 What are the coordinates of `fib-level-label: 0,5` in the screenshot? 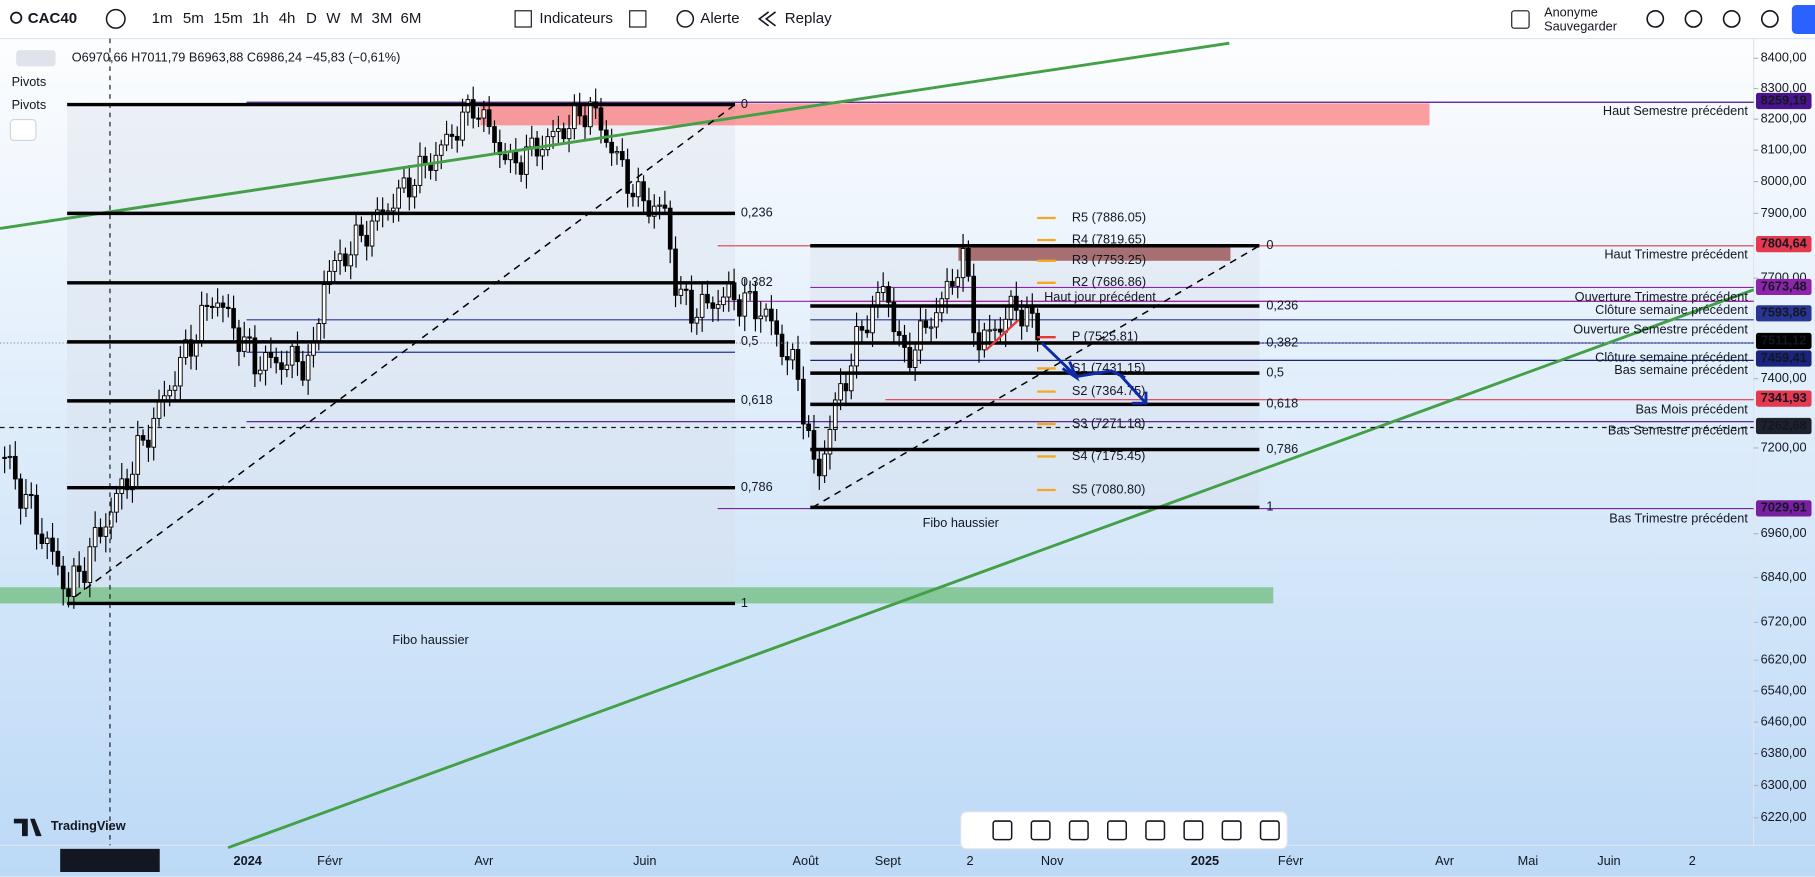 It's located at (750, 340).